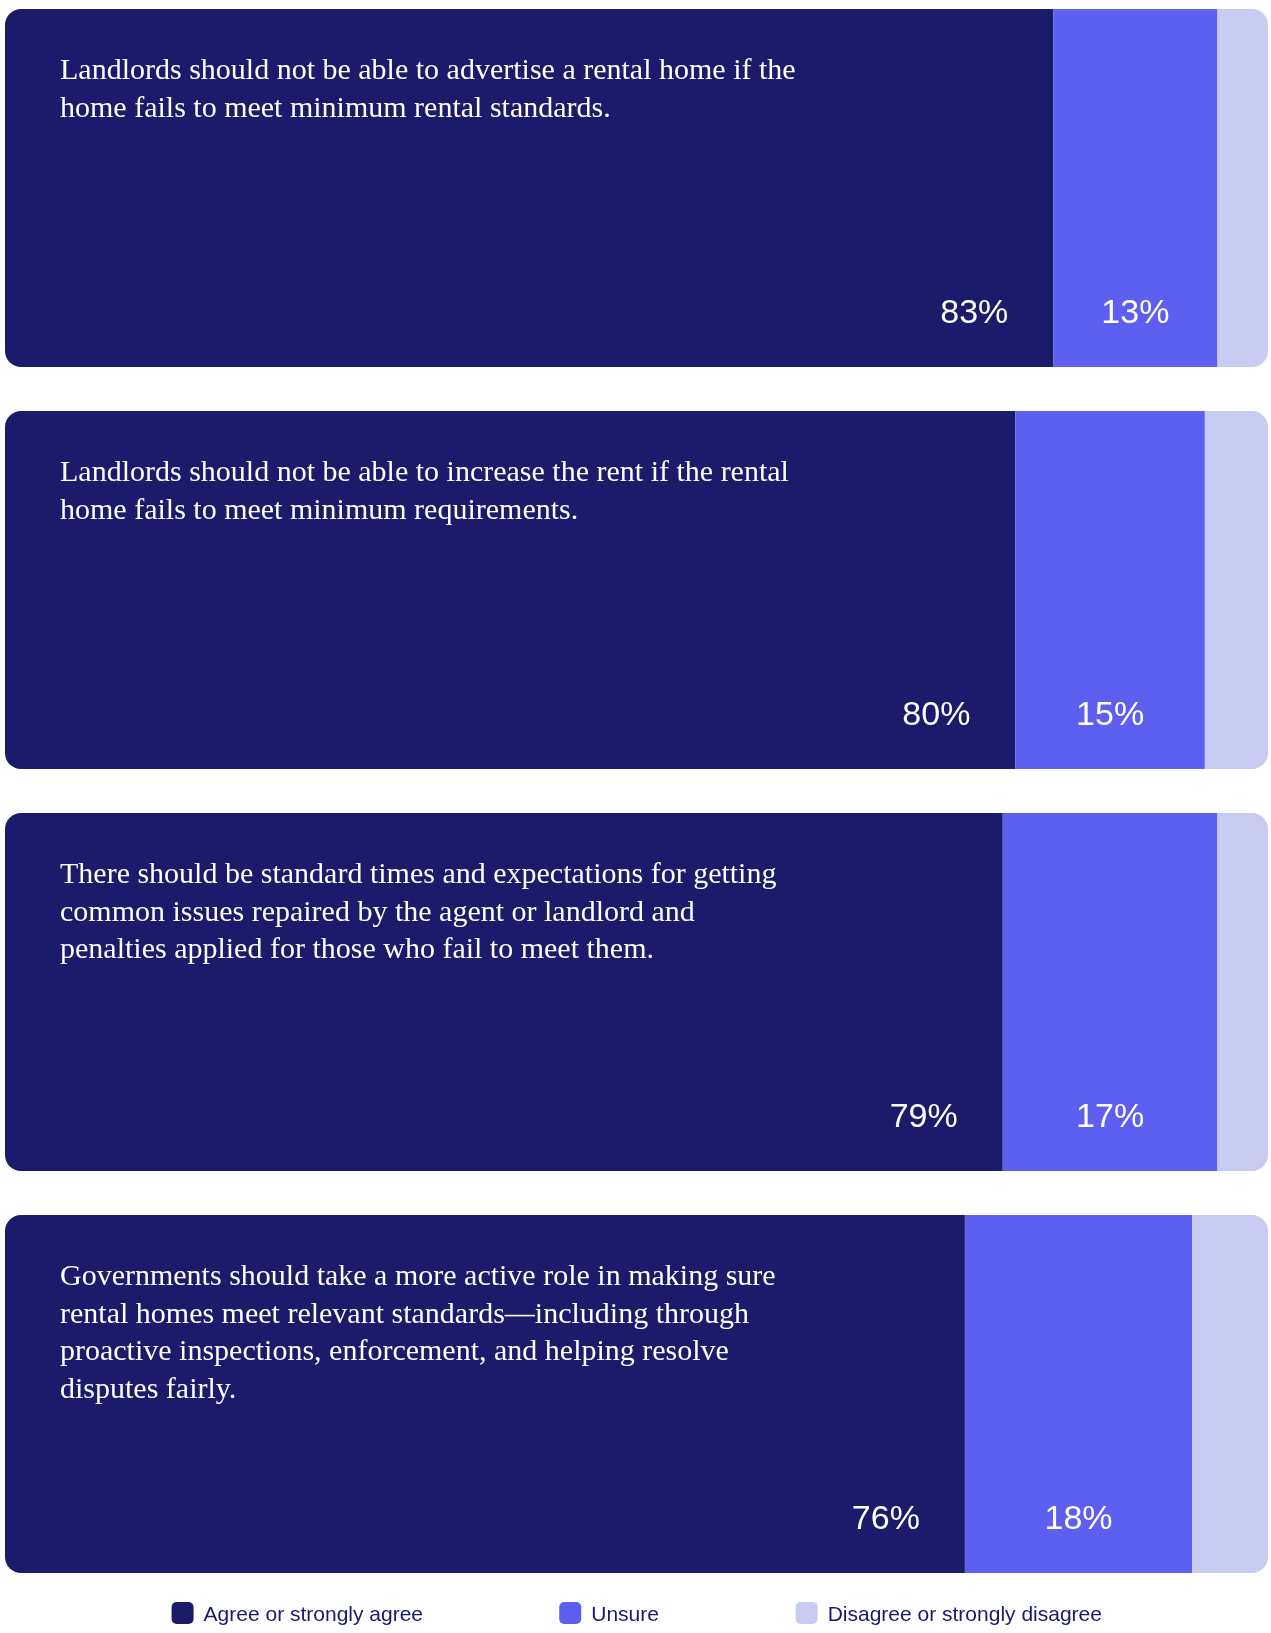  What do you see at coordinates (1110, 1115) in the screenshot?
I see `data-label: 17%` at bounding box center [1110, 1115].